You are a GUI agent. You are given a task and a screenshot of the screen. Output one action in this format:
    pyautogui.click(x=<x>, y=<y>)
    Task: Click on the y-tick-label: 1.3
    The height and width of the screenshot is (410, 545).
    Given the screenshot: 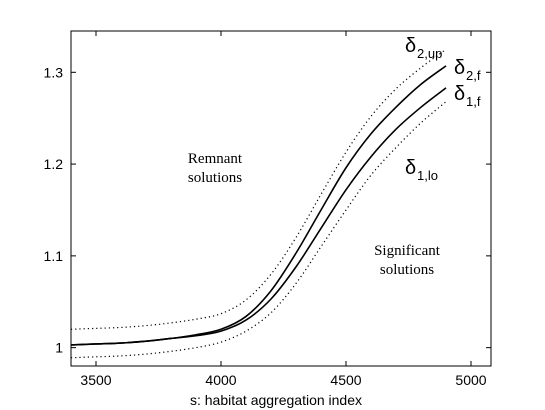 What is the action you would take?
    pyautogui.click(x=54, y=72)
    